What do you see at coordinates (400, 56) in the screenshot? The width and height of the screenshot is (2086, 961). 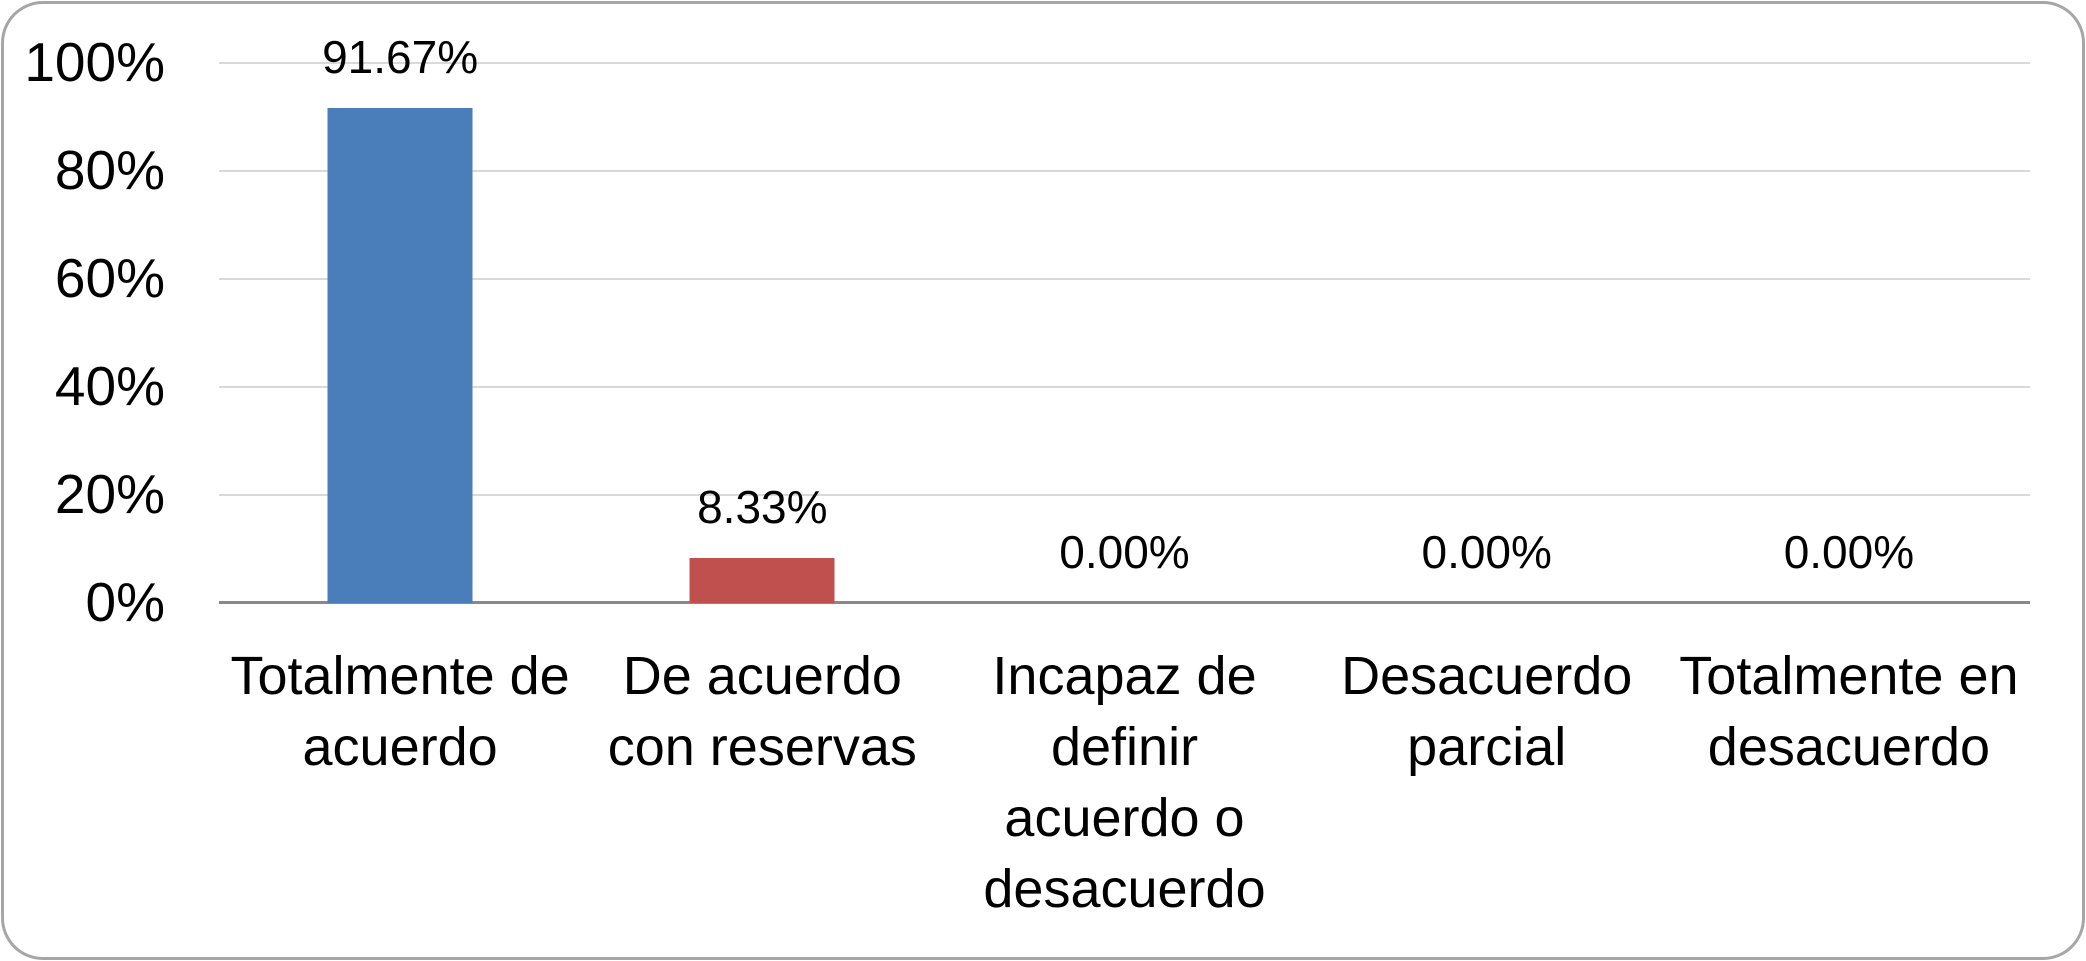 I see `value-label: 91.67%` at bounding box center [400, 56].